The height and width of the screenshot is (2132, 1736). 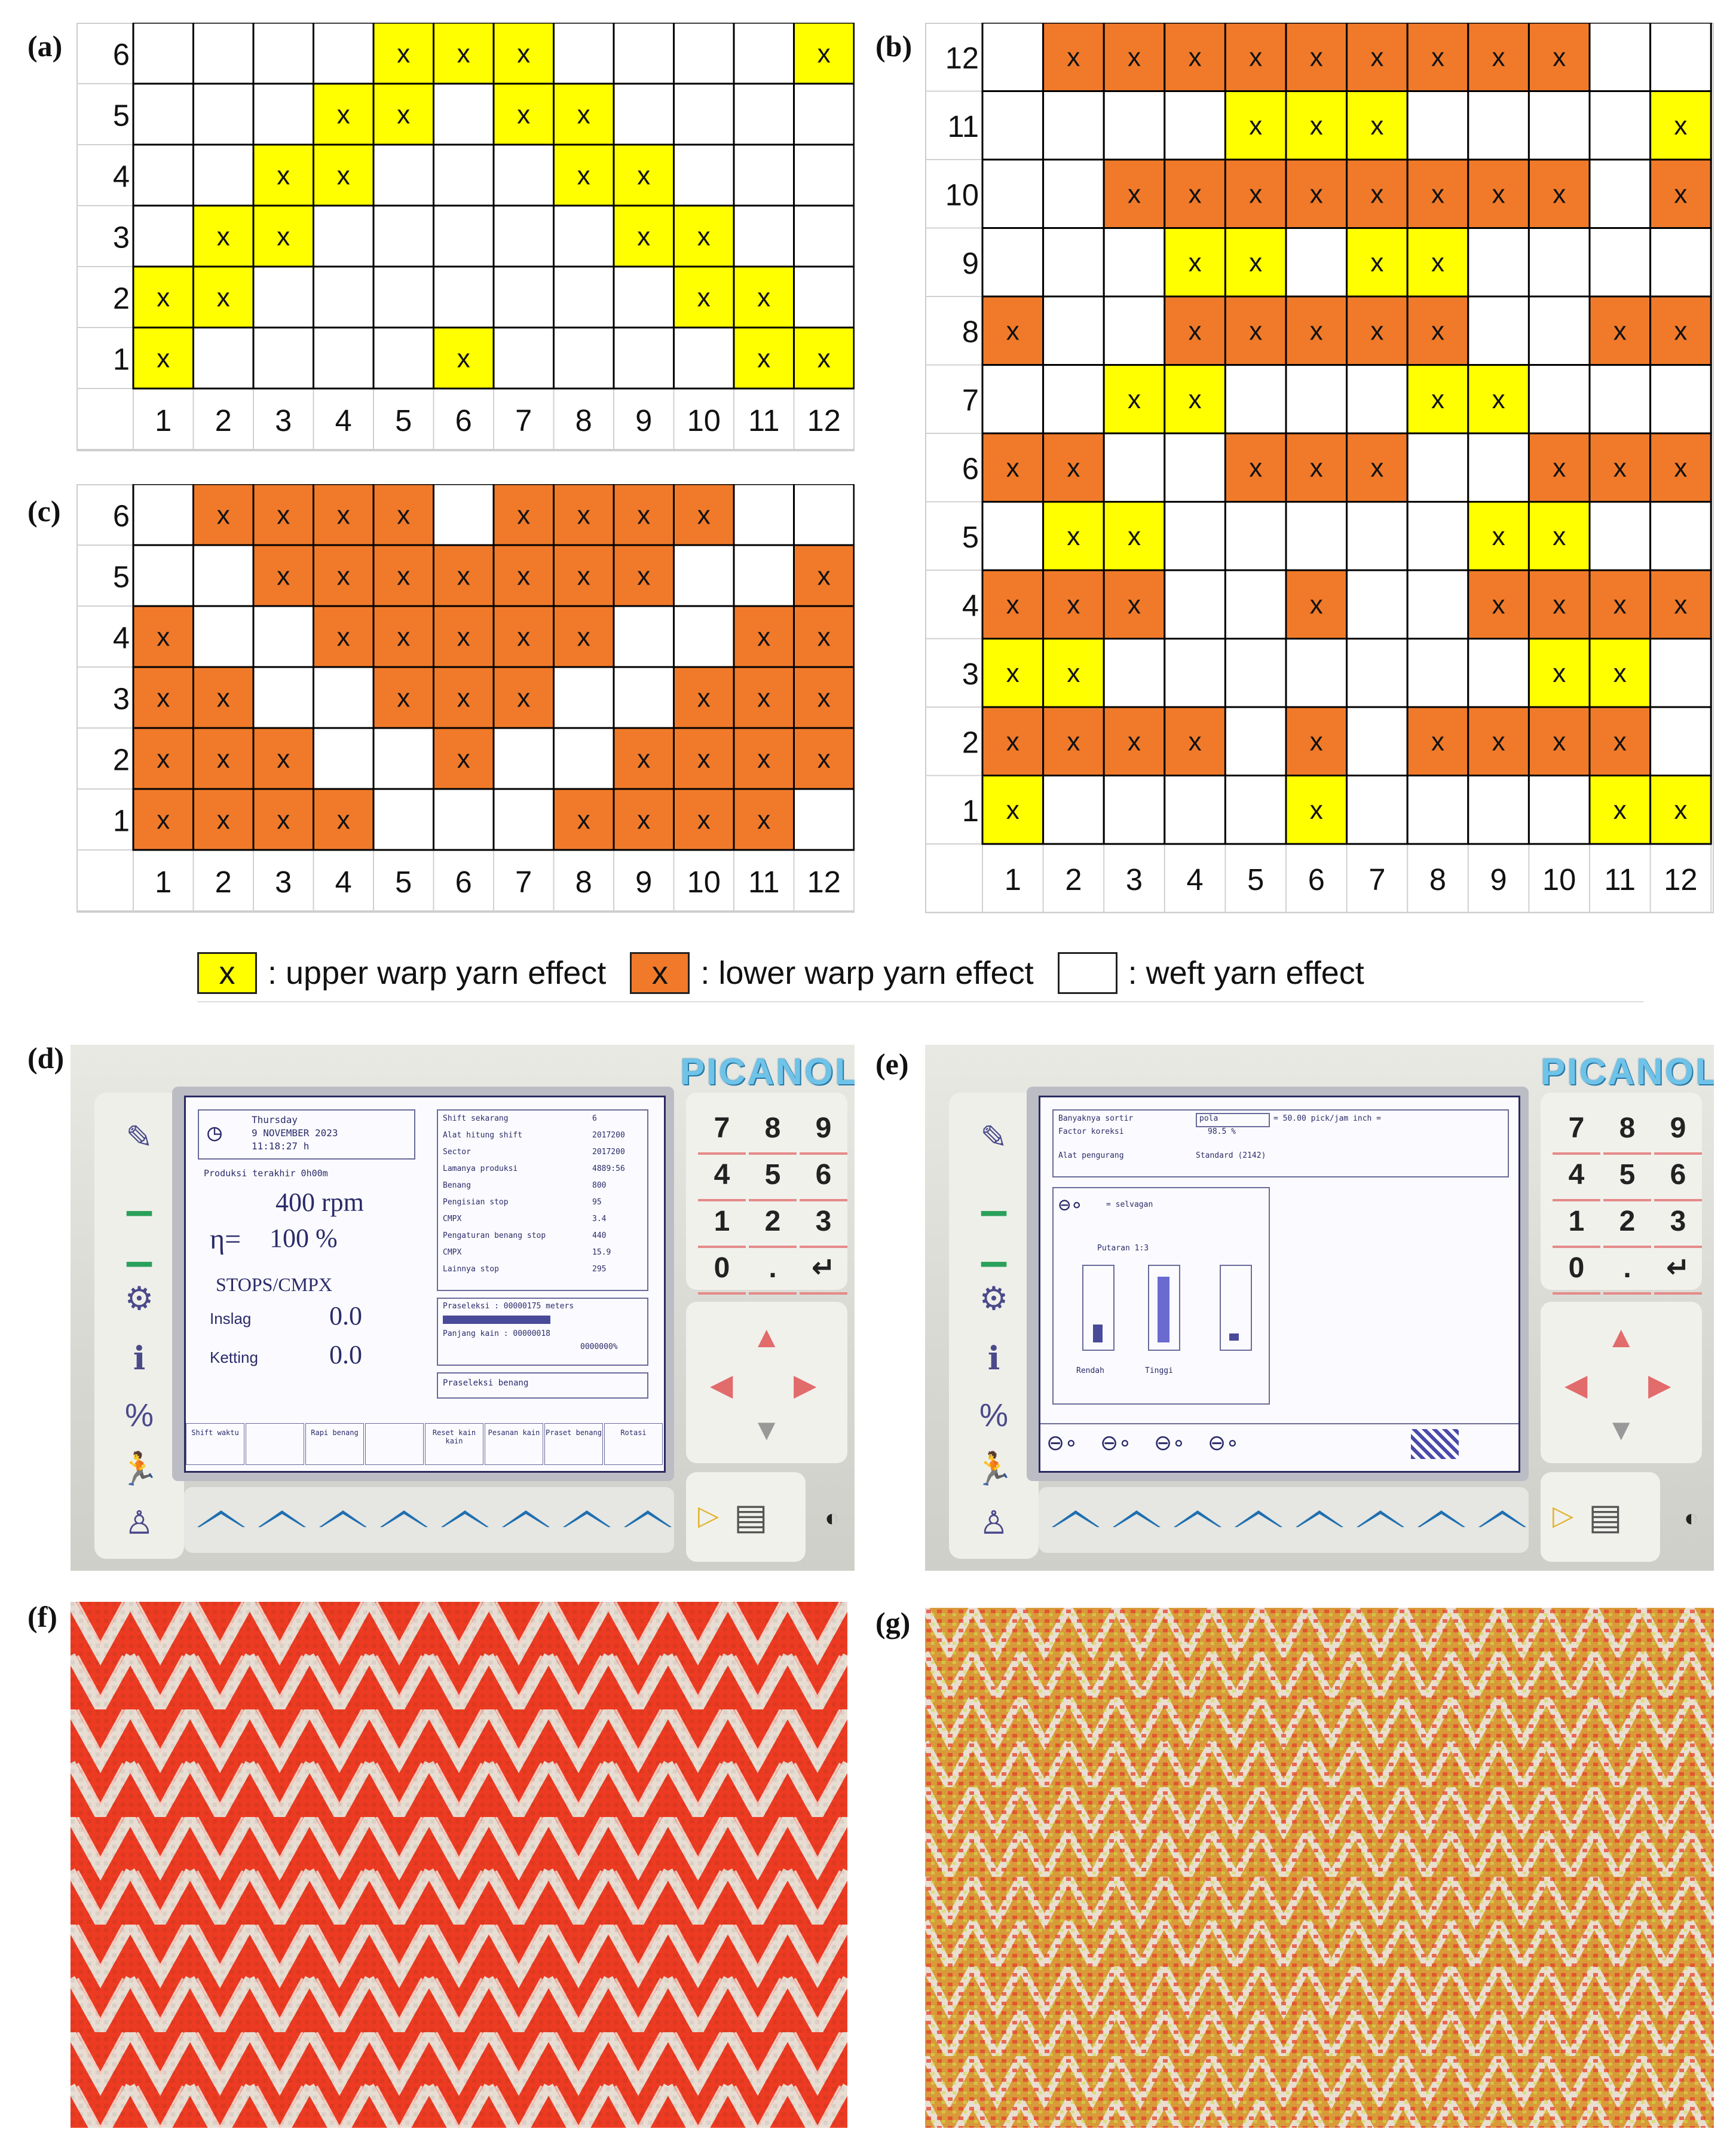 I want to click on screen-softkey-7: Praset benang, so click(x=573, y=1444).